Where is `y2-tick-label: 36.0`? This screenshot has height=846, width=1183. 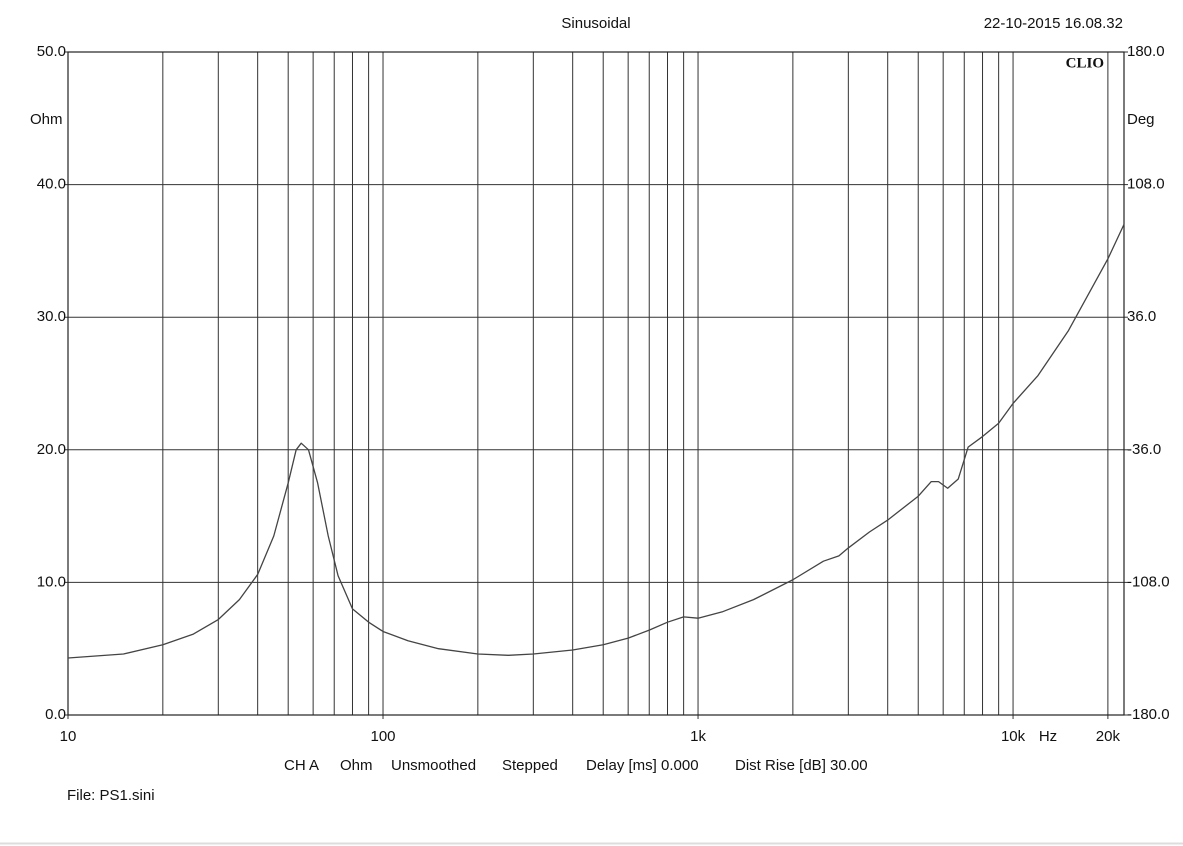
y2-tick-label: 36.0 is located at coordinates (1141, 316).